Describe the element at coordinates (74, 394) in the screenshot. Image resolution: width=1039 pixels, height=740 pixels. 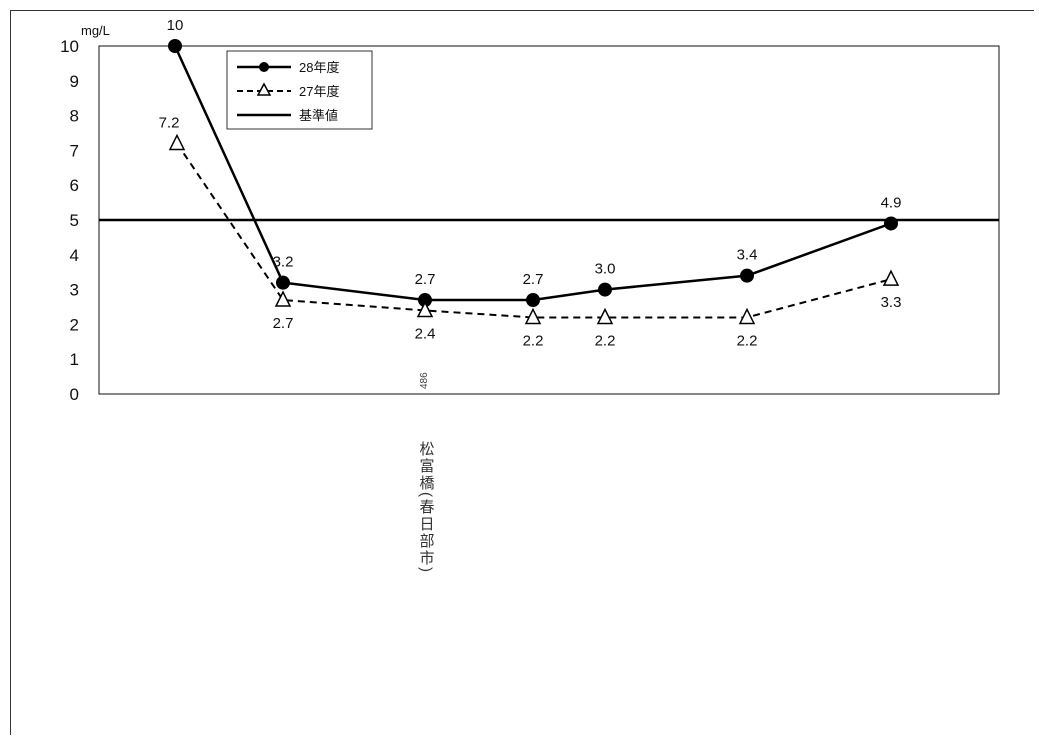
I see `y-tick-label: 0` at that location.